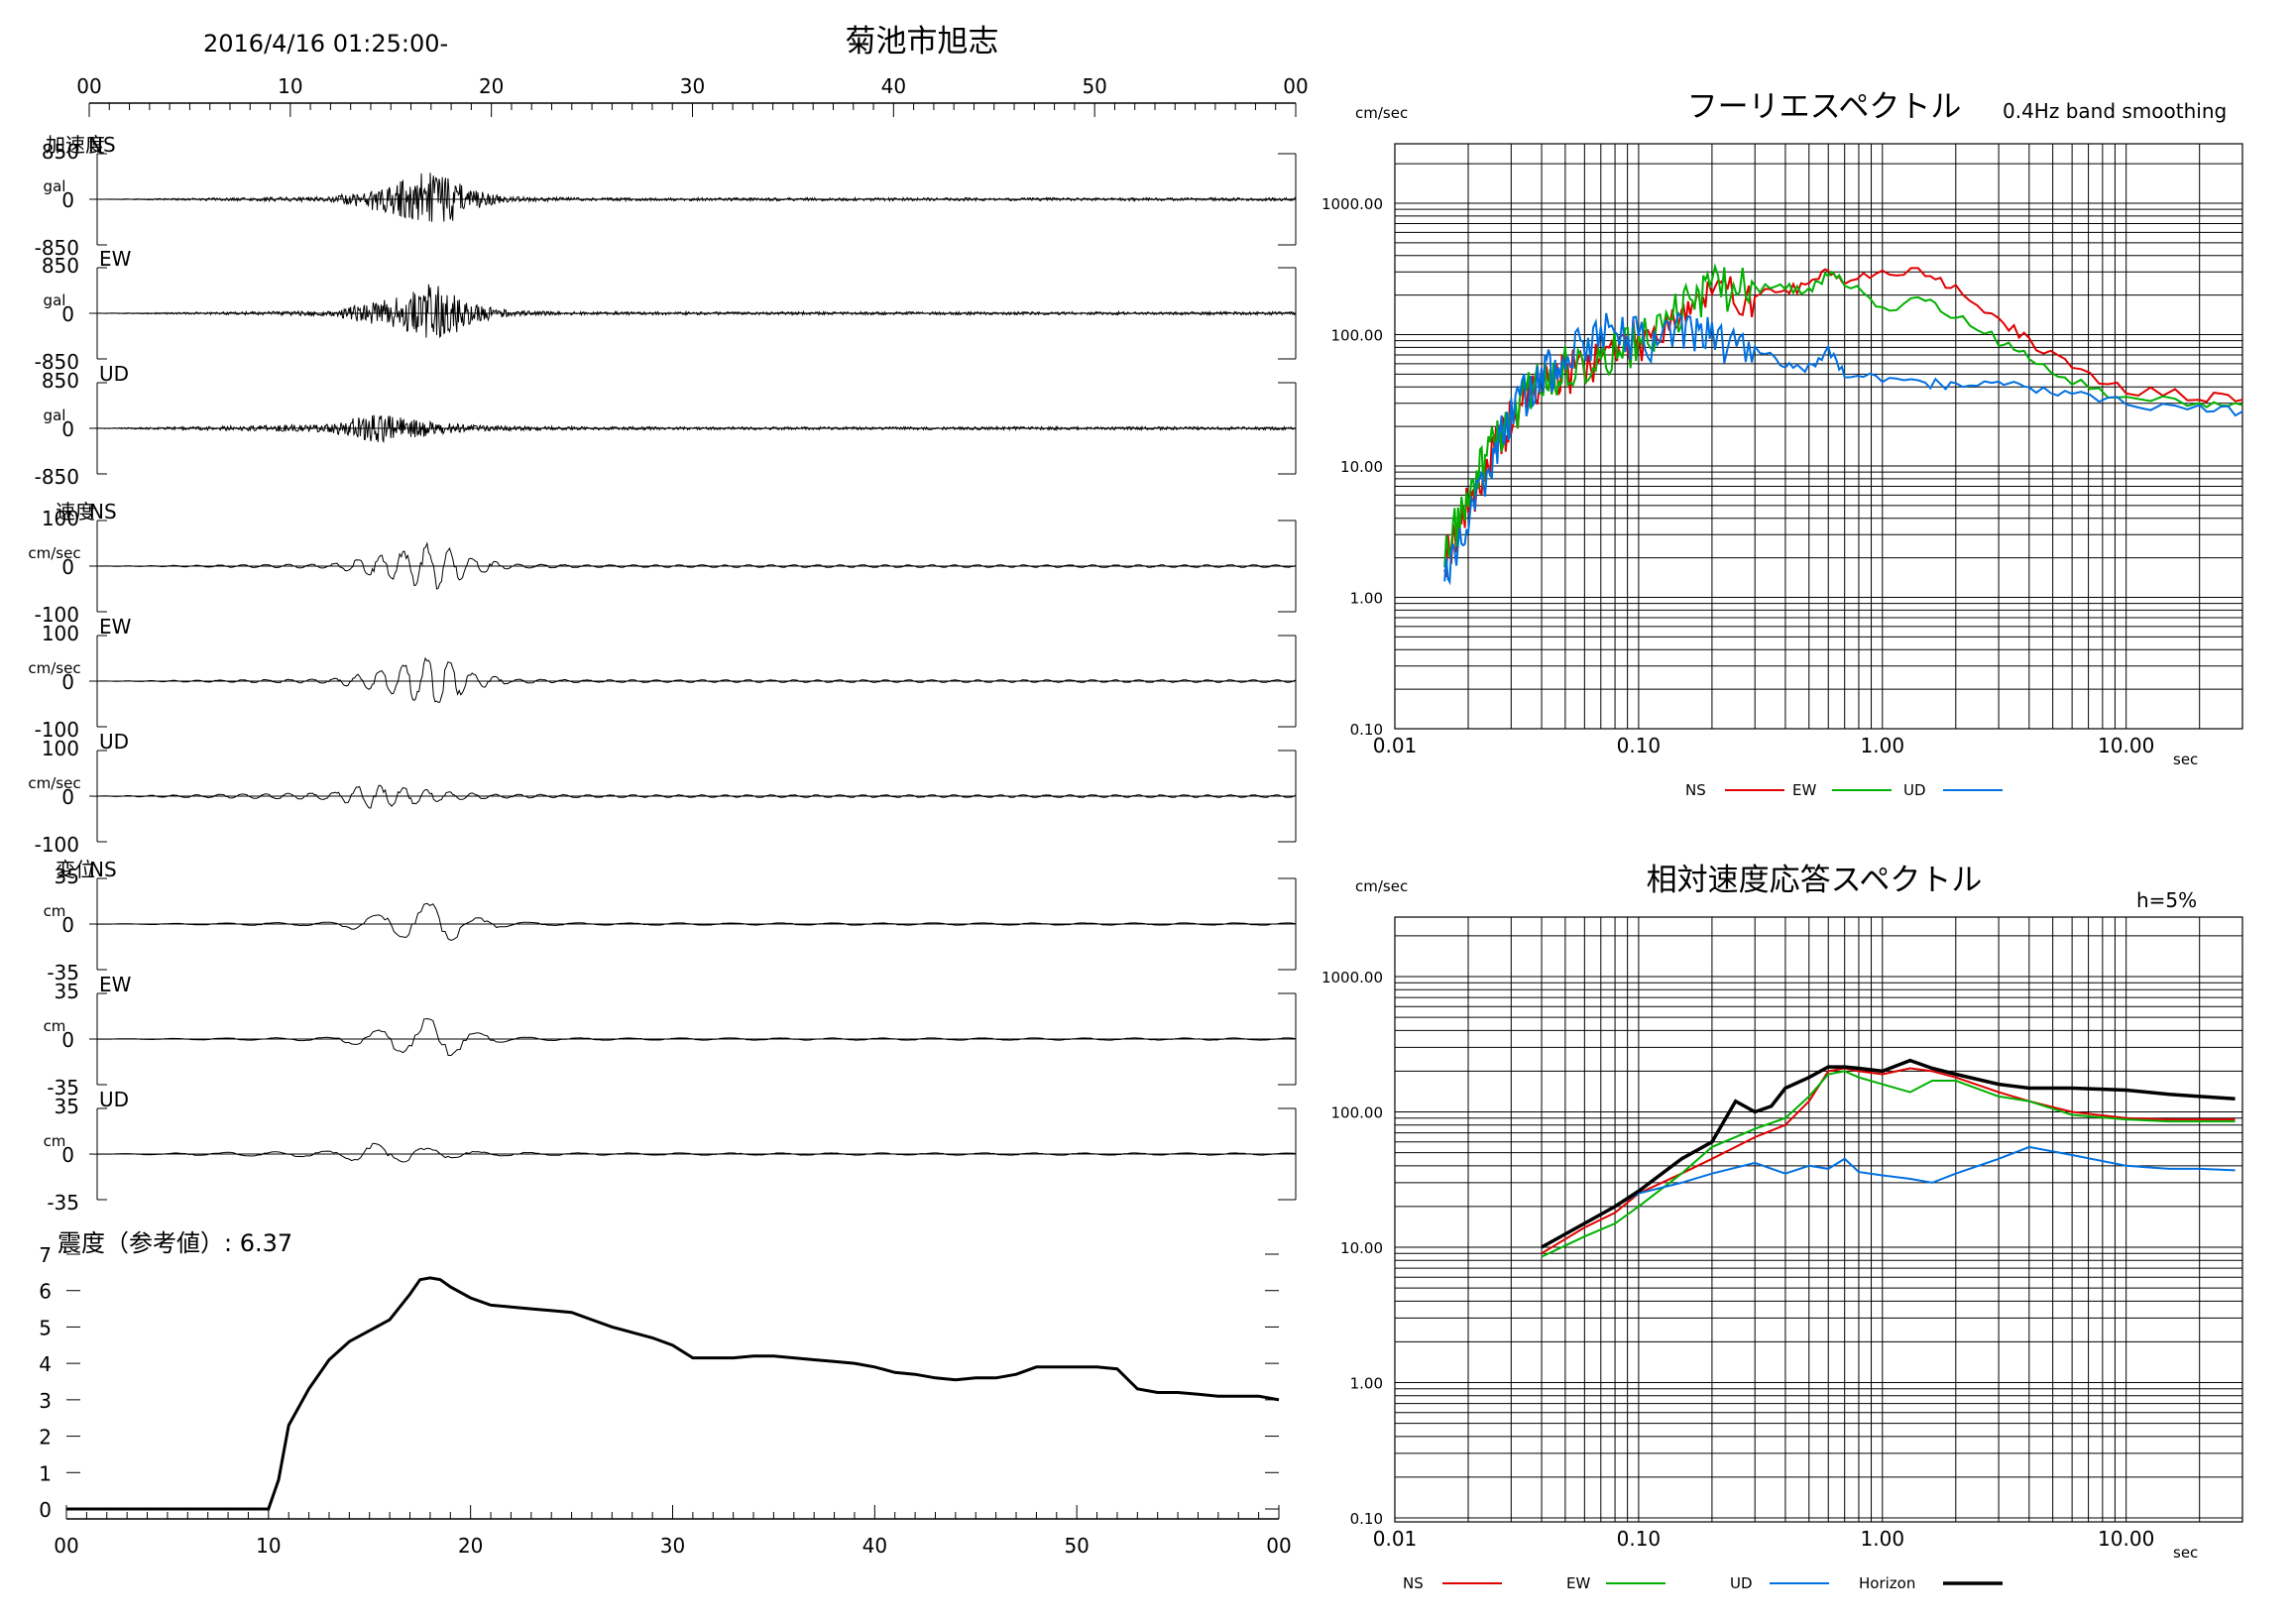  What do you see at coordinates (673, 1393) in the screenshot?
I see `intensity-line` at bounding box center [673, 1393].